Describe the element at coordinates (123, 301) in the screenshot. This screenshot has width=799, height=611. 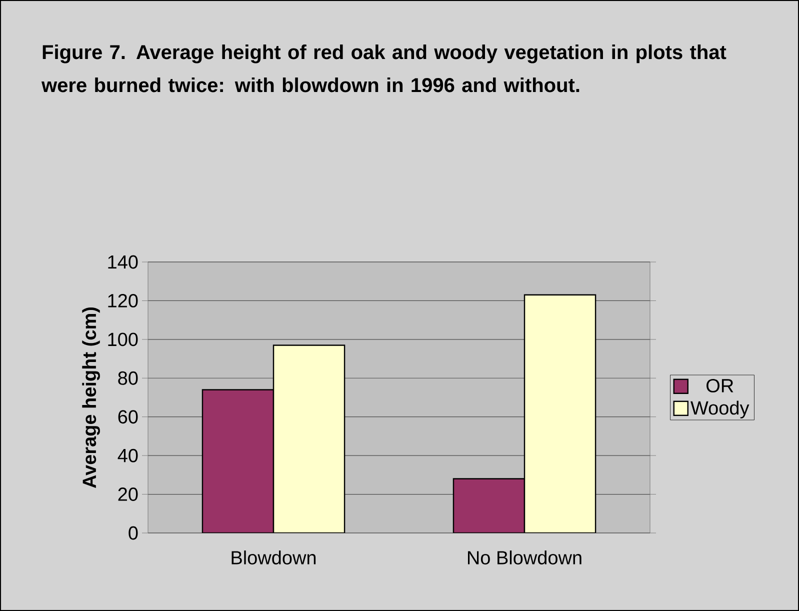
I see `y-tick-label: 120` at that location.